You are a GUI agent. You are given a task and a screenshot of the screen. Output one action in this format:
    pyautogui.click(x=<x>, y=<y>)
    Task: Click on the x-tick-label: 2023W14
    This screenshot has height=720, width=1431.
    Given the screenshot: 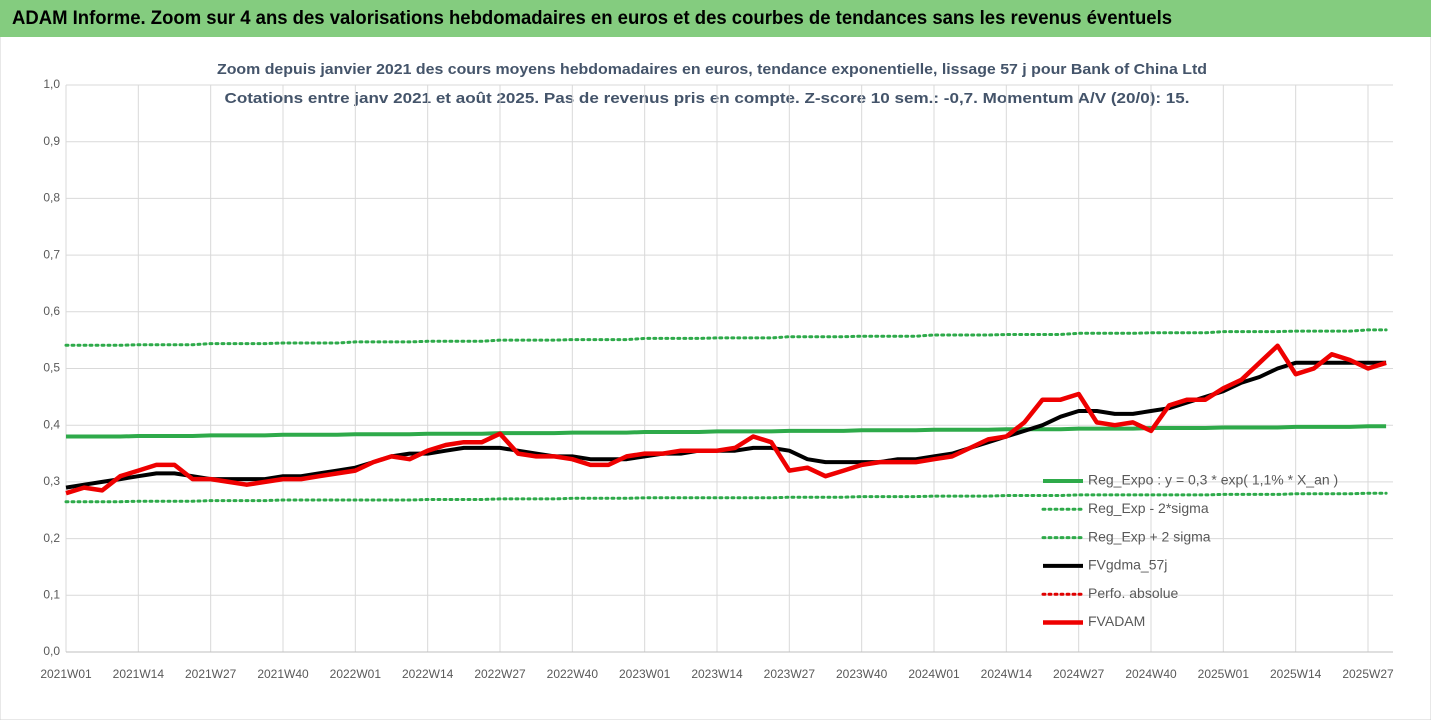 What is the action you would take?
    pyautogui.click(x=717, y=674)
    